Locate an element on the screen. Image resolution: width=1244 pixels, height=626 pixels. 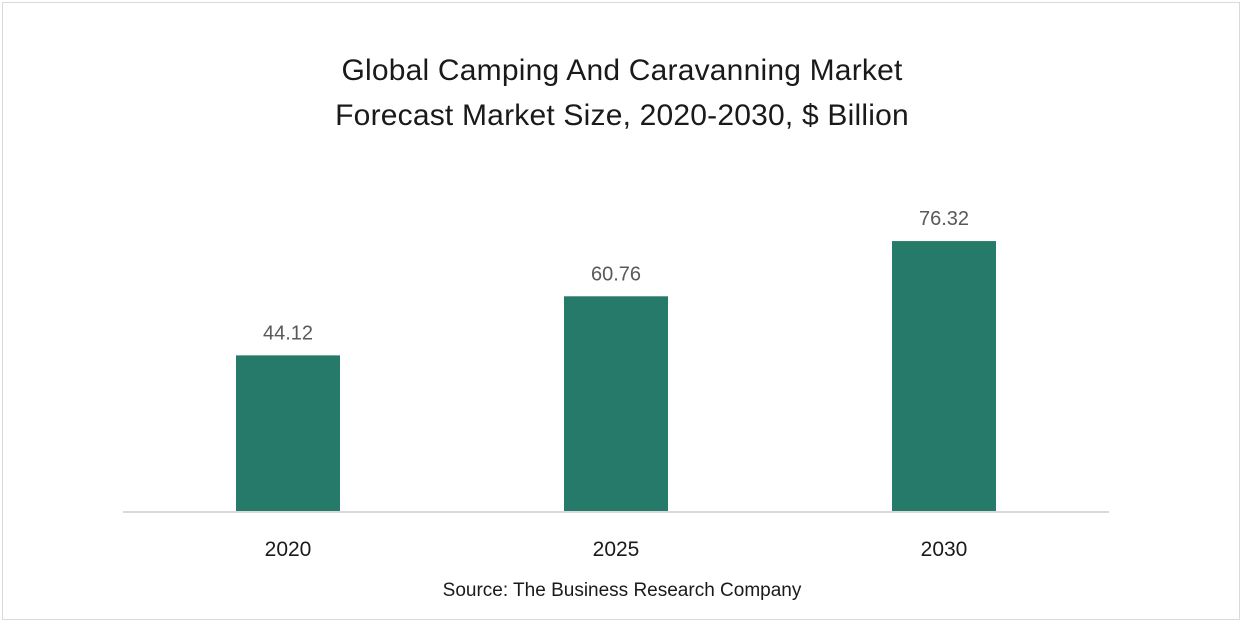
bar-2030 is located at coordinates (944, 376).